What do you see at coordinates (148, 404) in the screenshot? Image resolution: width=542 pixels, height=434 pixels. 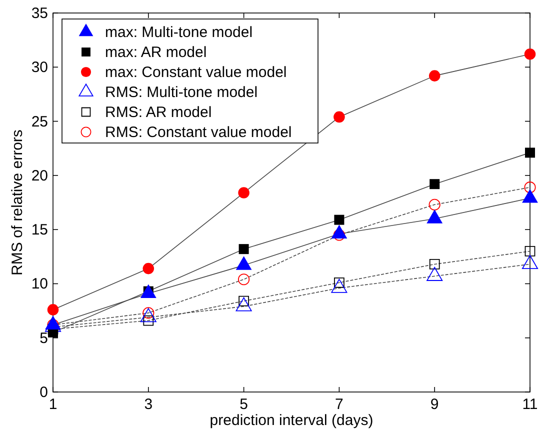 I see `x-tick-label: 3` at bounding box center [148, 404].